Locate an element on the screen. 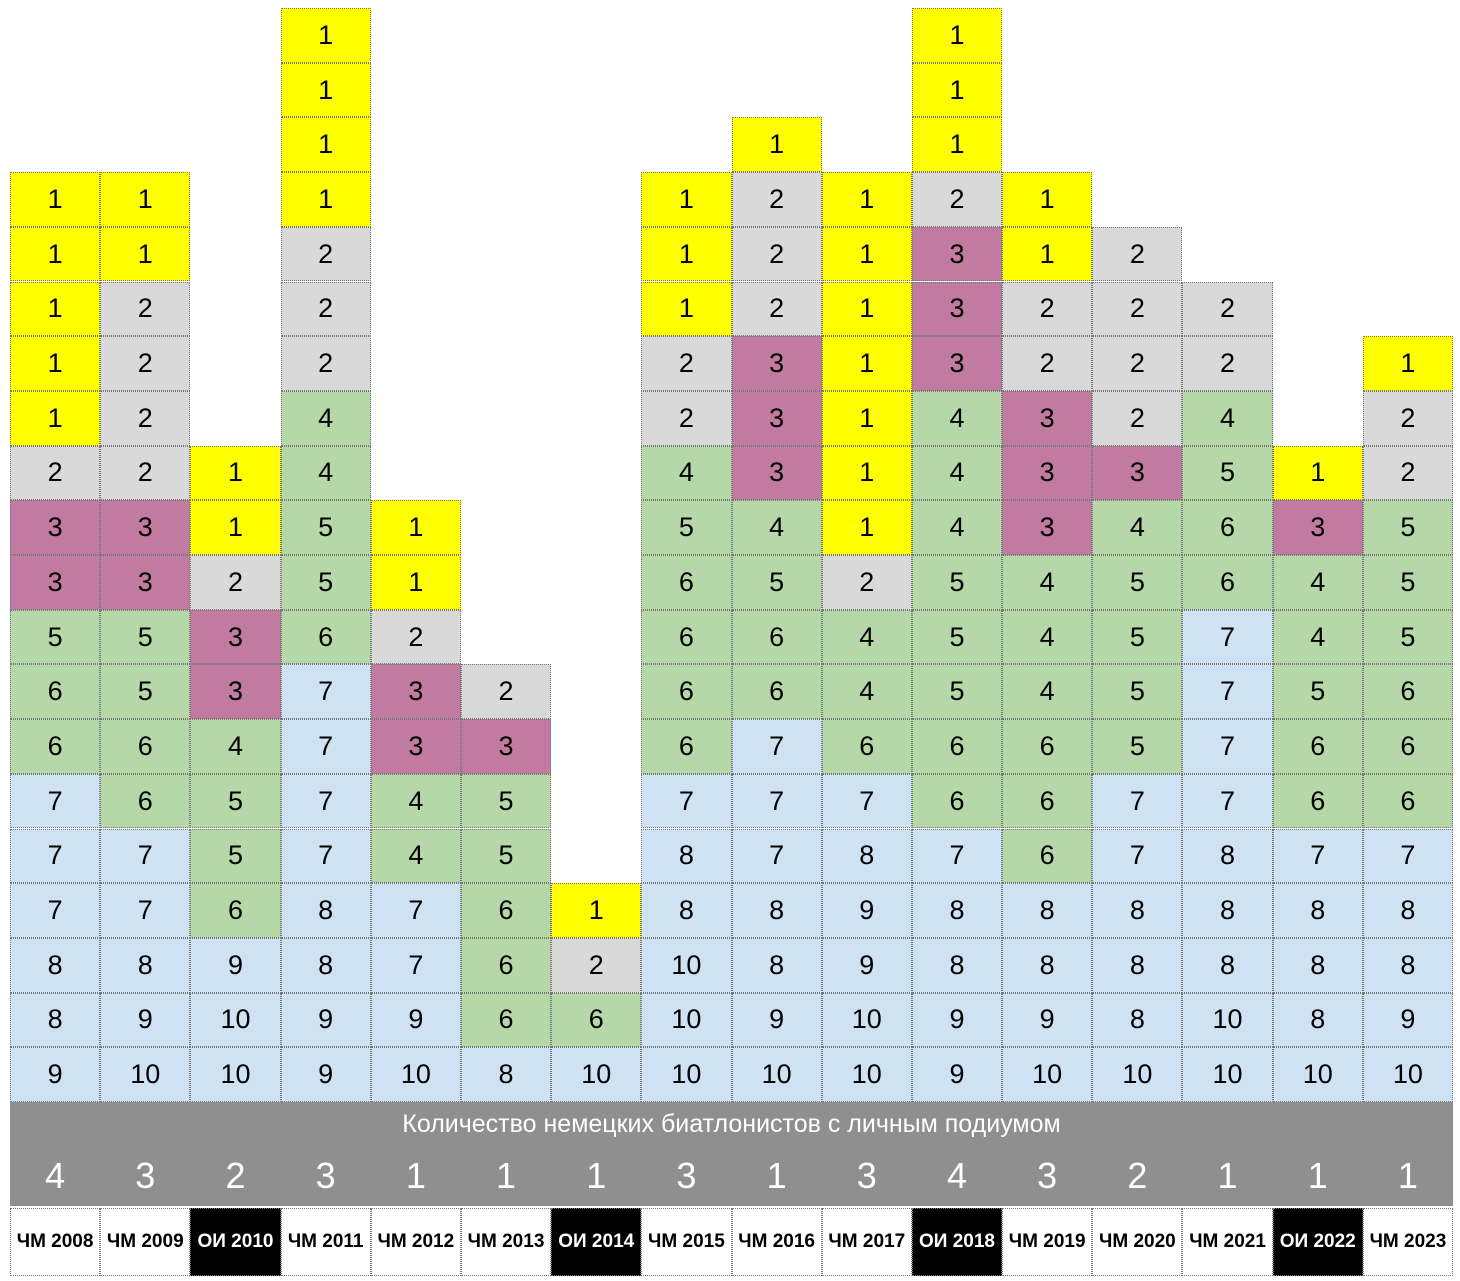  podium-count: 4 is located at coordinates (956, 1175).